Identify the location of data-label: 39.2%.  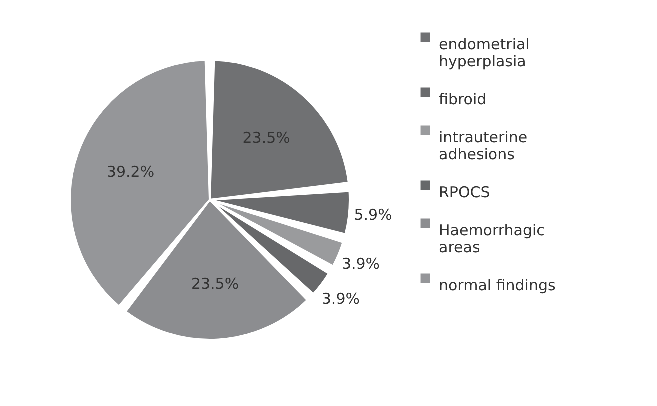
(130, 172).